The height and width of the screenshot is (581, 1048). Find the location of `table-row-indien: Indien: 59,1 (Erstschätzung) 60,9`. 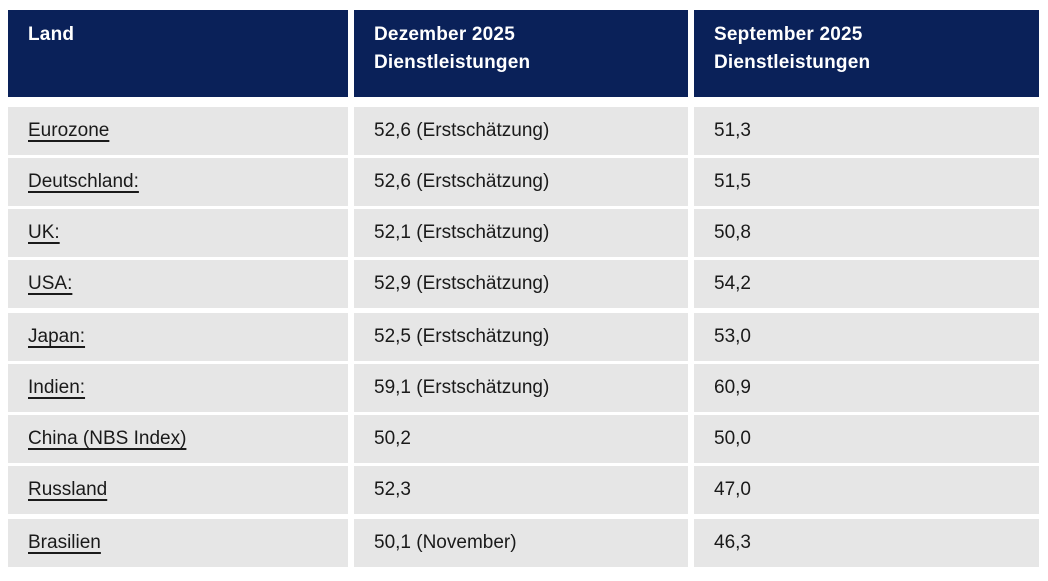

table-row-indien: Indien: 59,1 (Erstschätzung) 60,9 is located at coordinates (523, 388).